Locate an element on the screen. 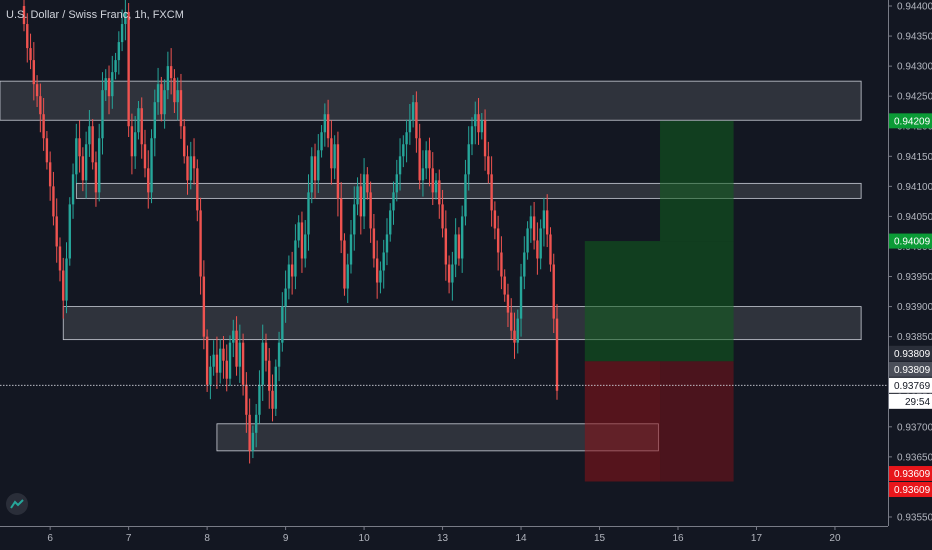  x-tick-label: 17 is located at coordinates (757, 538).